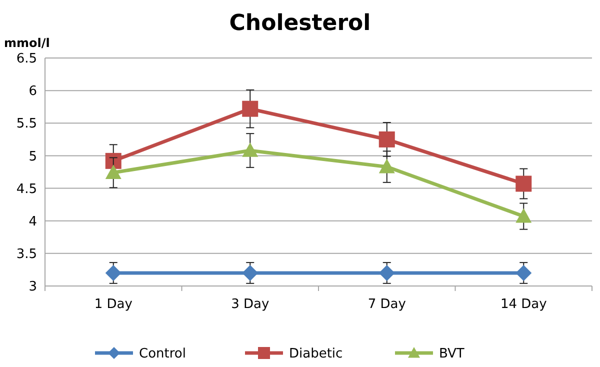 The width and height of the screenshot is (600, 367). What do you see at coordinates (26, 254) in the screenshot?
I see `y-tick-label: 3.5` at bounding box center [26, 254].